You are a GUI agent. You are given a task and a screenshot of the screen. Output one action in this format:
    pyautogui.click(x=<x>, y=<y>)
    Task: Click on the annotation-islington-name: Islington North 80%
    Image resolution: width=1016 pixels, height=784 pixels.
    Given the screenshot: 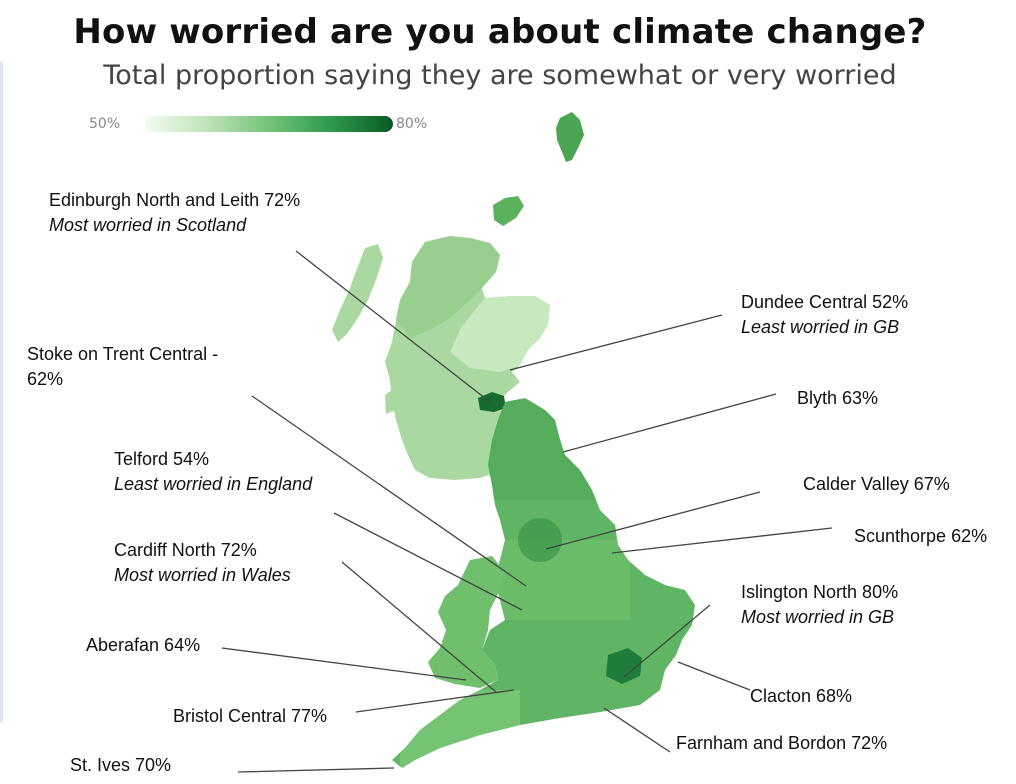 What is the action you would take?
    pyautogui.click(x=820, y=592)
    